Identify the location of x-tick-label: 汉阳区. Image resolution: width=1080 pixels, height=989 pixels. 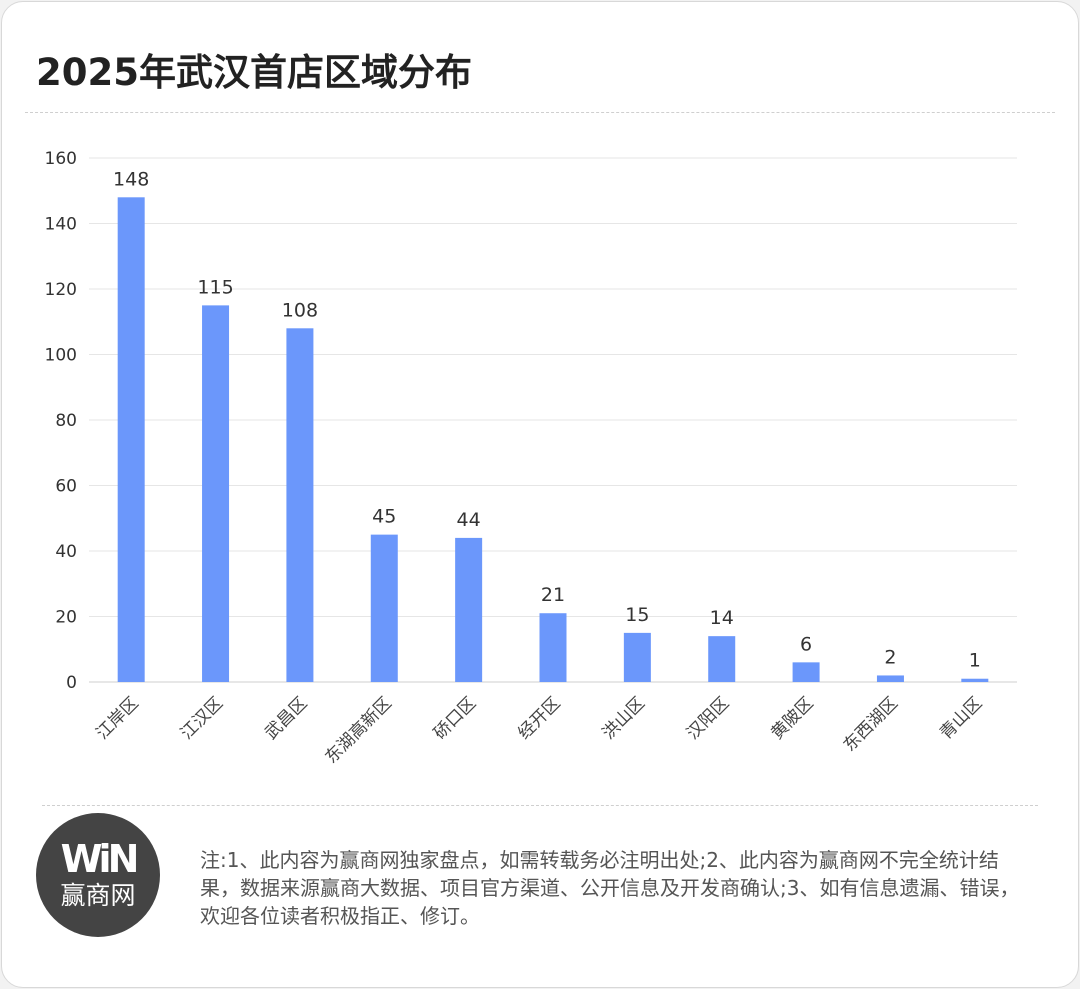
(708, 718).